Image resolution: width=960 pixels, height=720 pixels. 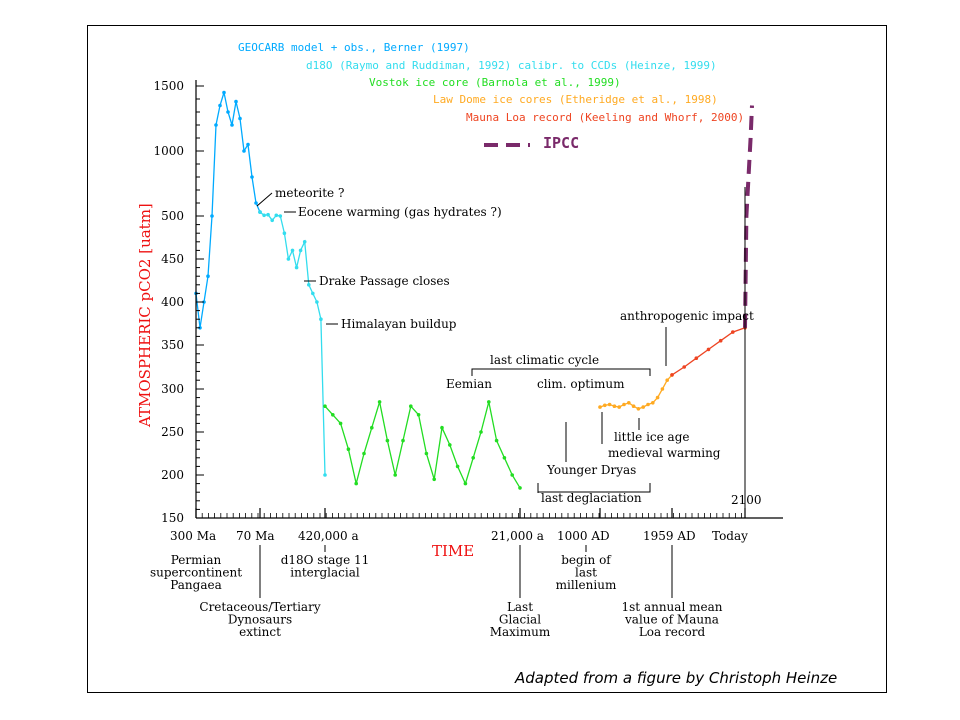 I want to click on annotation-label: anthropogenic impact, so click(x=687, y=316).